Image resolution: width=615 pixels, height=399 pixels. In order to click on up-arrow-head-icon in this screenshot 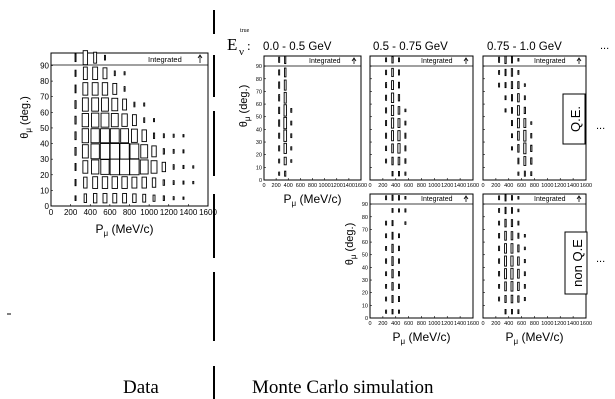, I will do `click(200, 56)`.